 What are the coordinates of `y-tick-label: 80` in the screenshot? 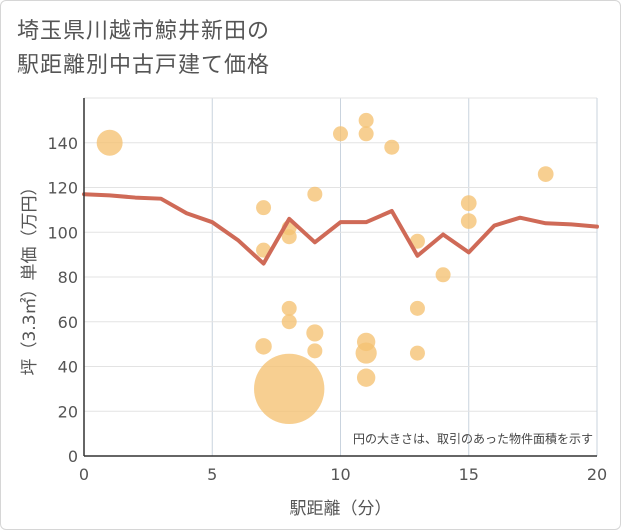 It's located at (68, 277).